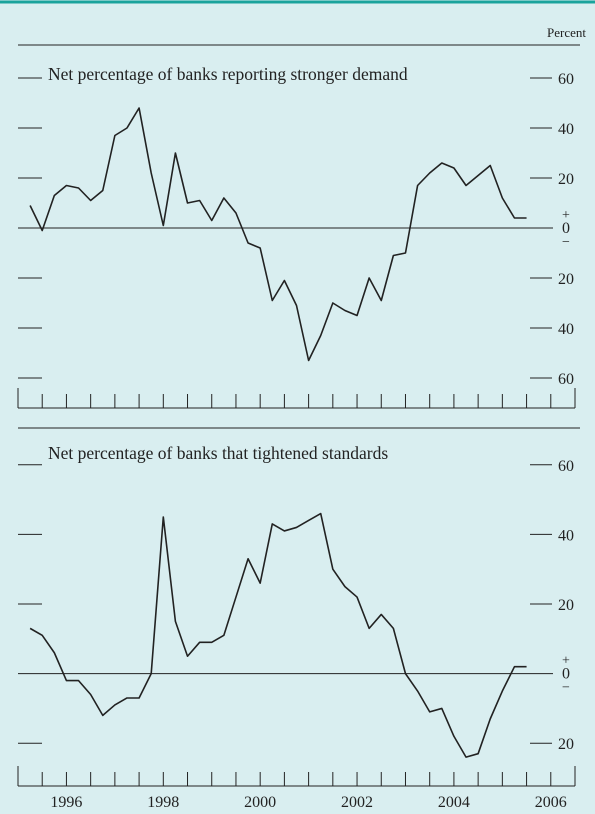 This screenshot has width=595, height=814. I want to click on x-tick-label: 1996, so click(66, 802).